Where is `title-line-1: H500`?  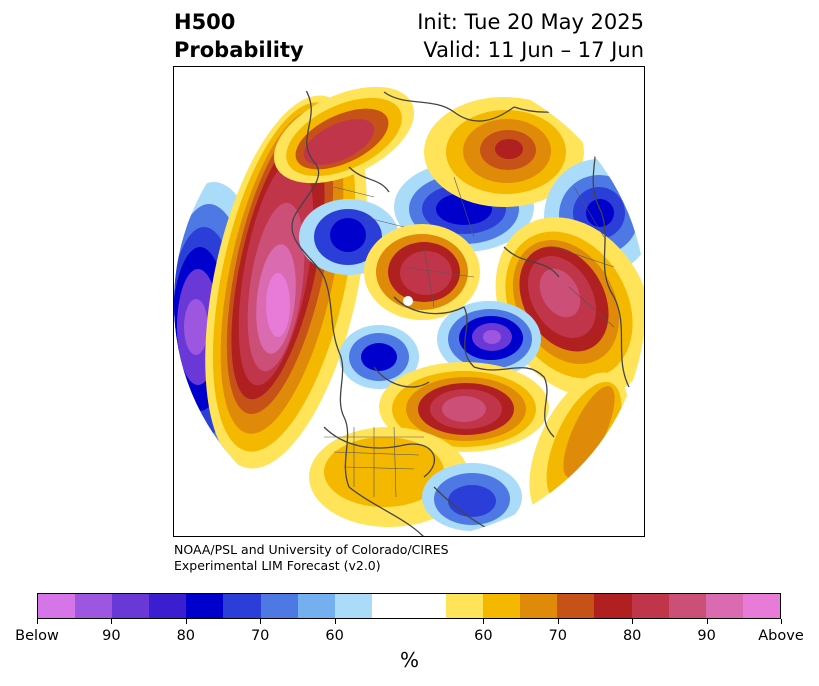
title-line-1: H500 is located at coordinates (205, 22).